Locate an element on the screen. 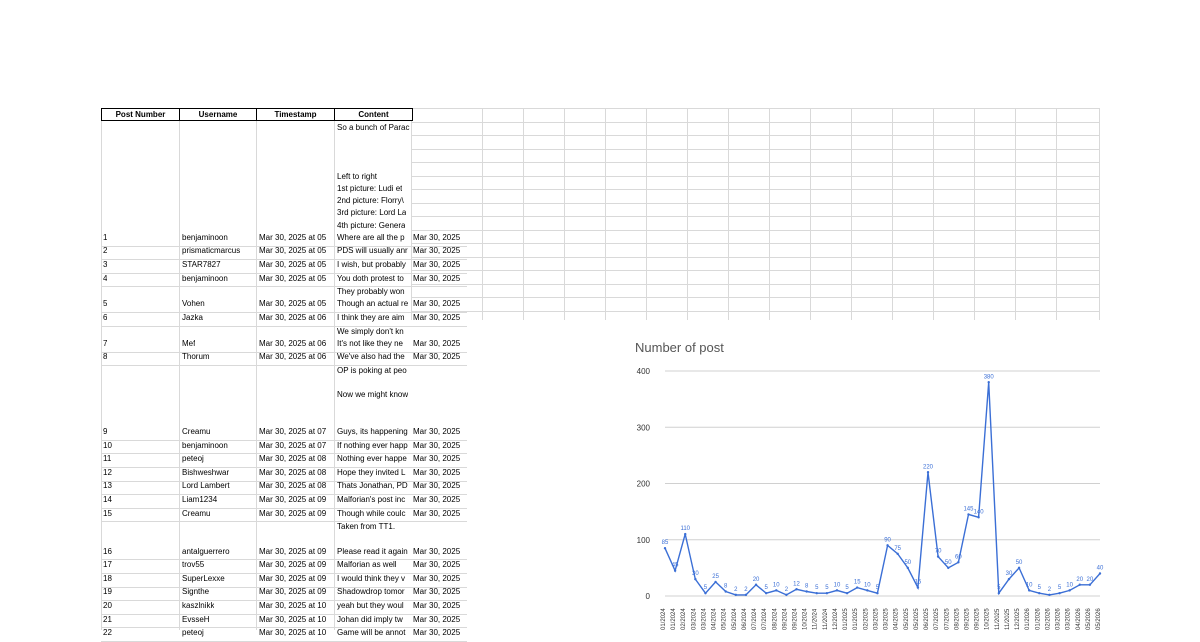 The height and width of the screenshot is (642, 1200). content-cell-line: They probably won is located at coordinates (371, 292).